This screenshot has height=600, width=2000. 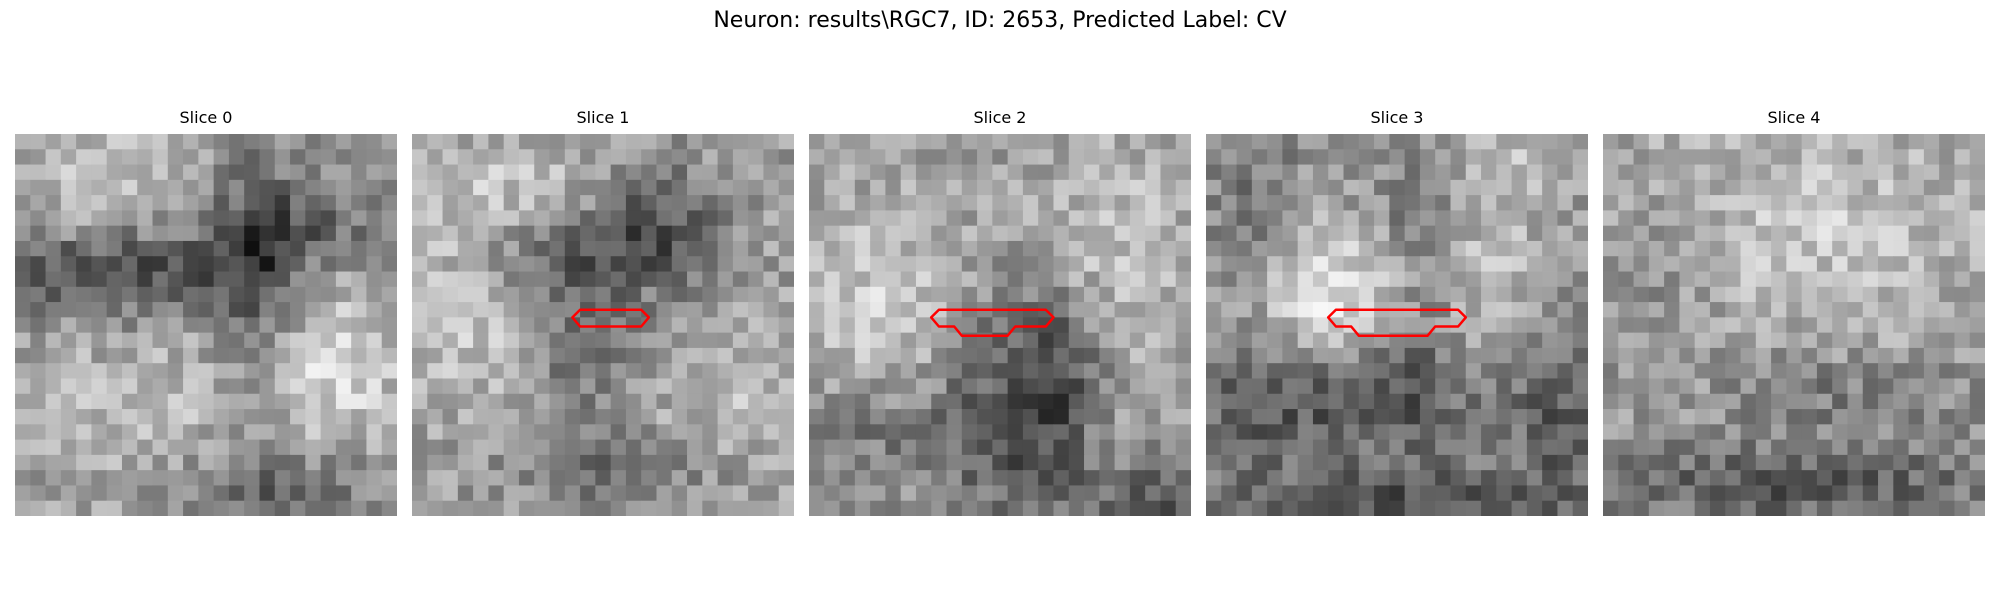 I want to click on slice-title: Slice 4, so click(x=1794, y=117).